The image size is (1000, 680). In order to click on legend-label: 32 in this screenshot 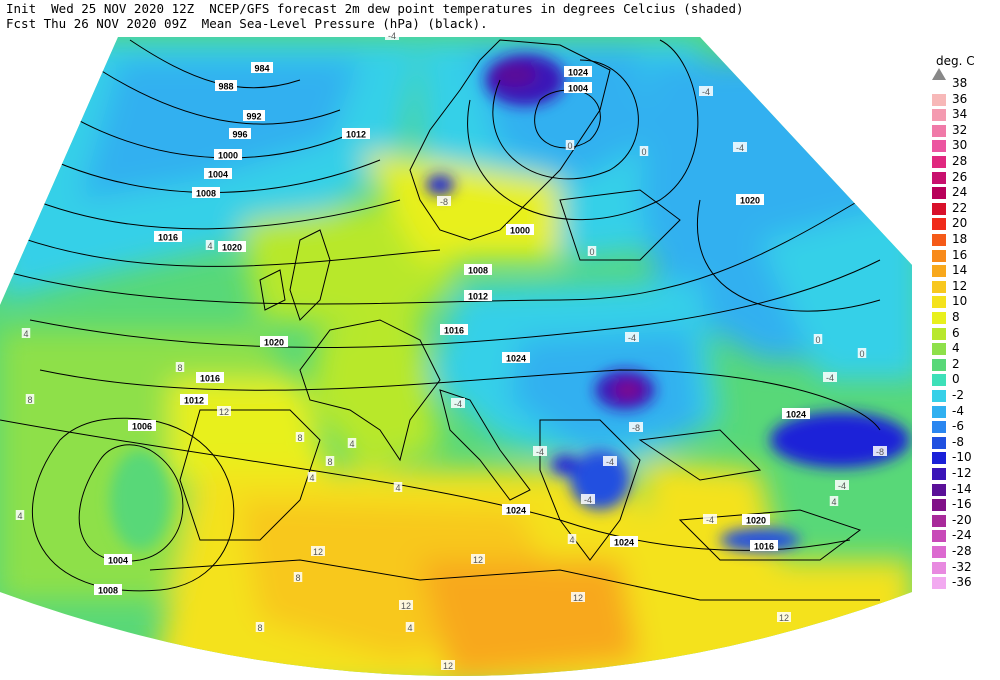, I will do `click(960, 129)`.